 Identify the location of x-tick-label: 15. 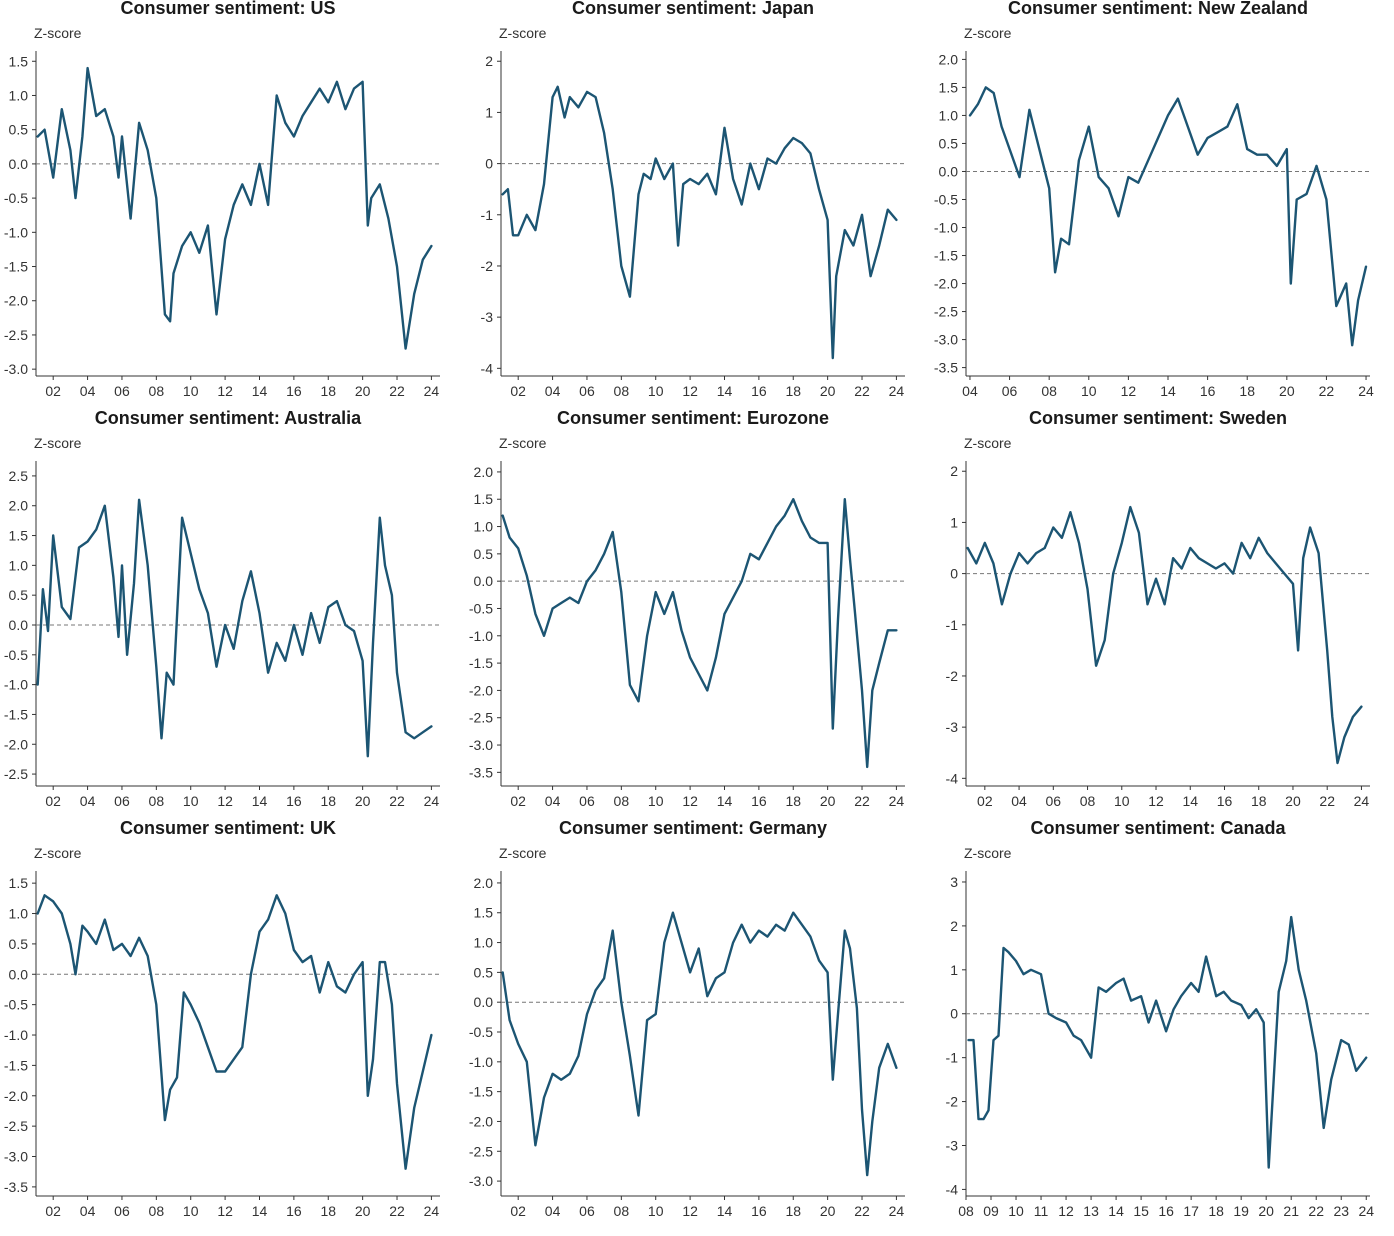
(1141, 1211).